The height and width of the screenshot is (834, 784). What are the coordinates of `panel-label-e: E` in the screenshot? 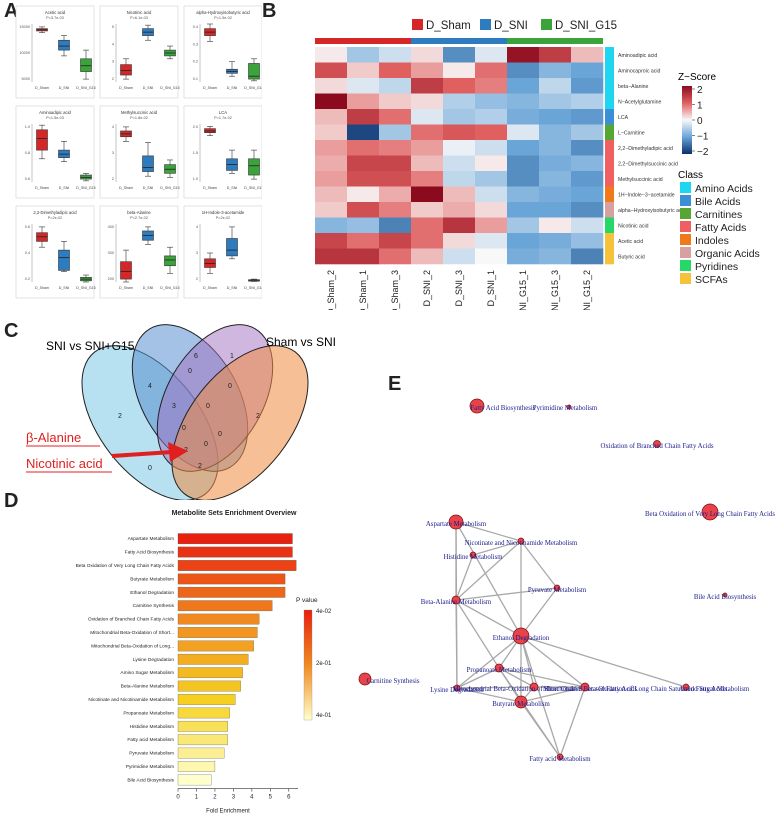 It's located at (395, 384).